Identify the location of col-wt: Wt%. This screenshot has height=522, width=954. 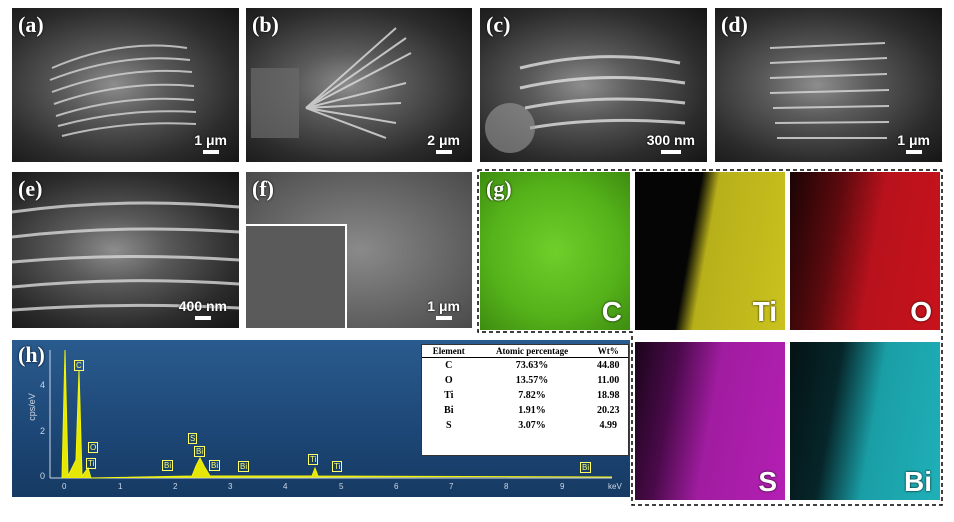
(608, 351).